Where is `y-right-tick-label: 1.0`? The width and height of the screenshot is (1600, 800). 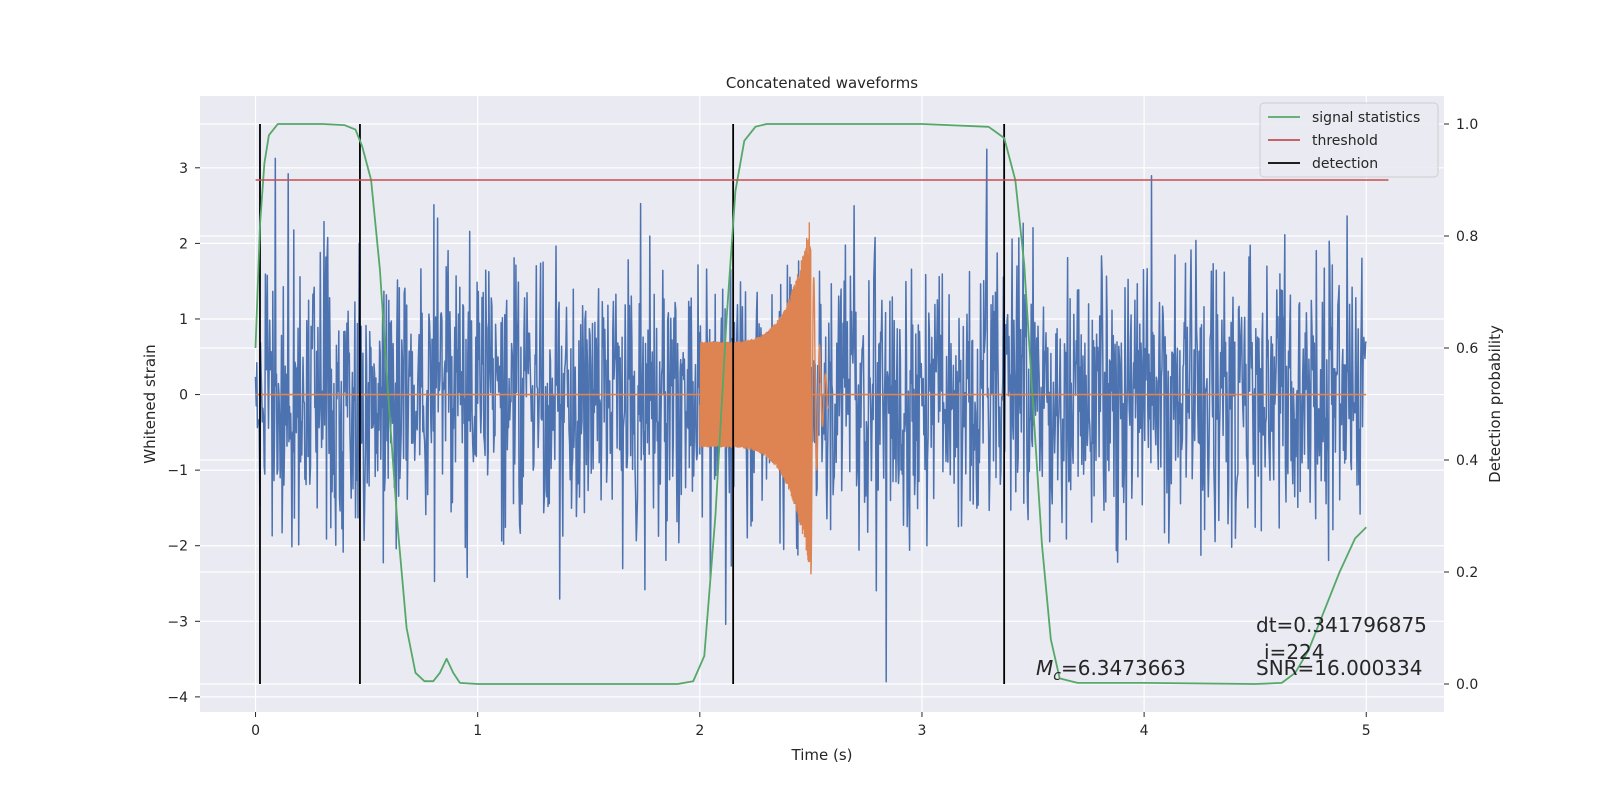
y-right-tick-label: 1.0 is located at coordinates (1467, 125).